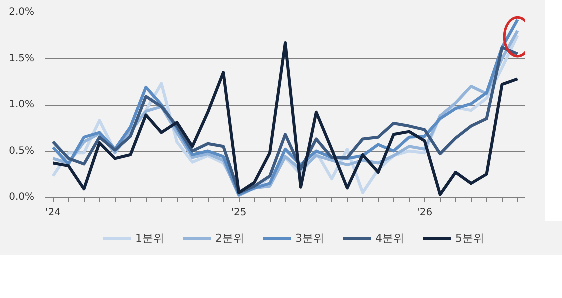 The height and width of the screenshot is (298, 562). Describe the element at coordinates (390, 238) in the screenshot. I see `legend-label: 4분위` at that location.